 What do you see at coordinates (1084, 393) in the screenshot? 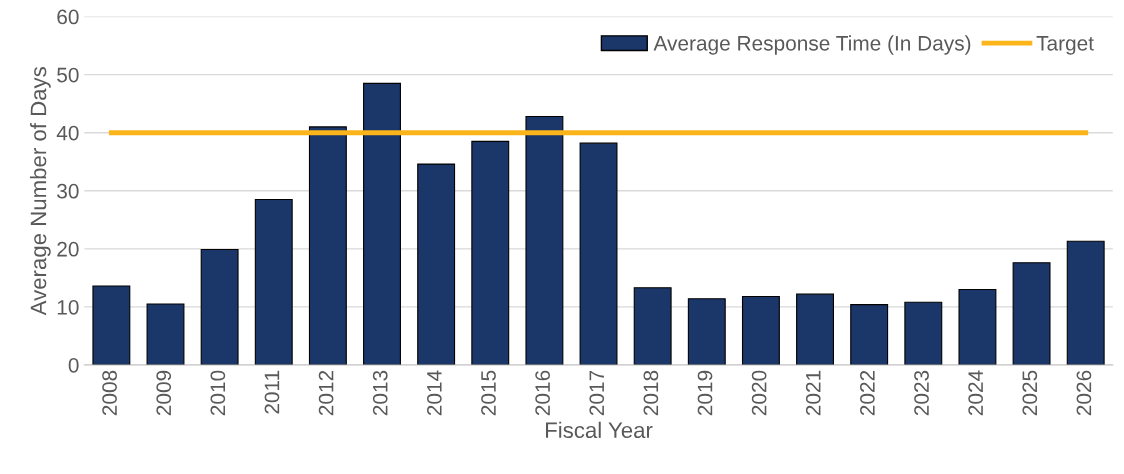
I see `x-tick-label: 2026` at bounding box center [1084, 393].